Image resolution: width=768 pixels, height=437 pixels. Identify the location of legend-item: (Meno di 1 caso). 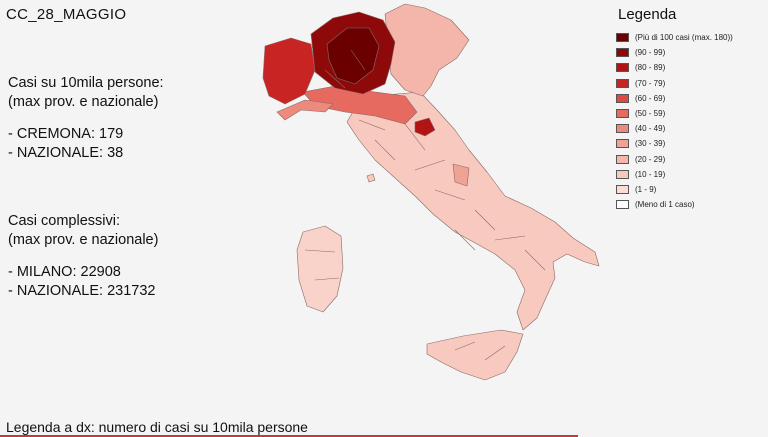
(691, 204).